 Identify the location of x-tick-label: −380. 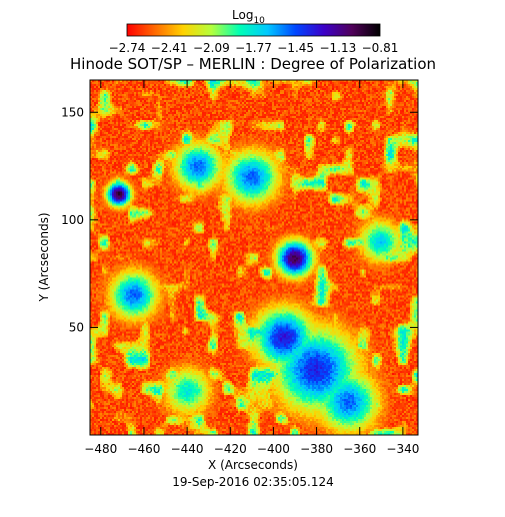
(316, 449).